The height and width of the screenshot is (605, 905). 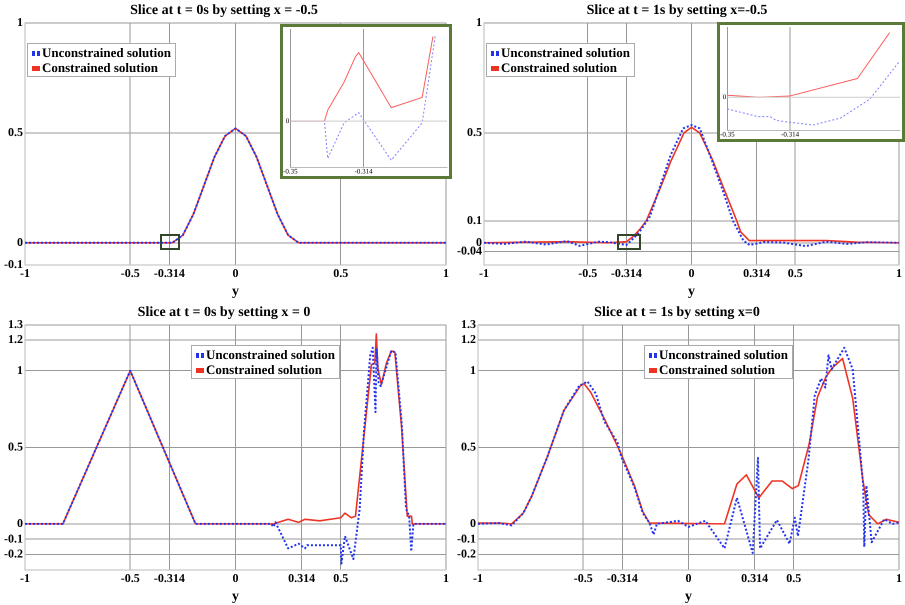 What do you see at coordinates (224, 10) in the screenshot?
I see `chart-title: Slice at t = 0s by setting x = -0.5` at bounding box center [224, 10].